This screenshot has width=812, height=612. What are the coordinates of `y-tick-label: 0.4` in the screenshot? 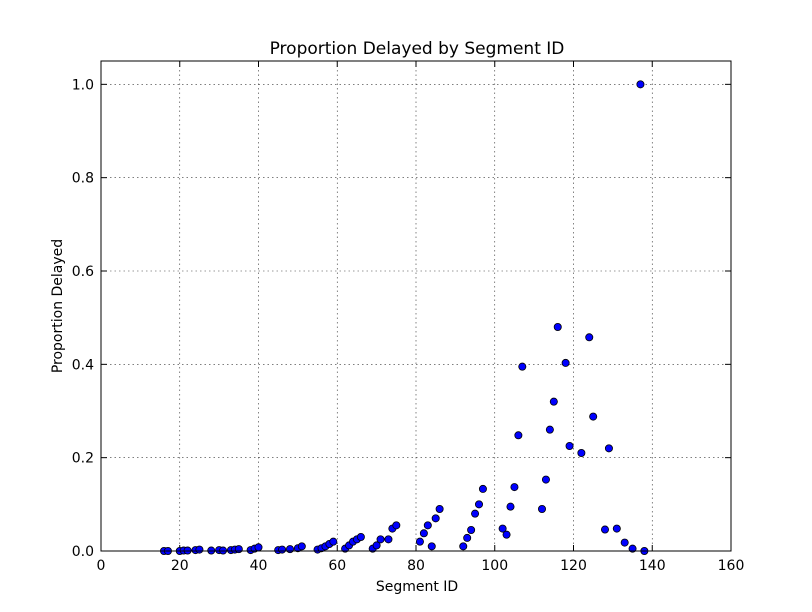 It's located at (83, 365).